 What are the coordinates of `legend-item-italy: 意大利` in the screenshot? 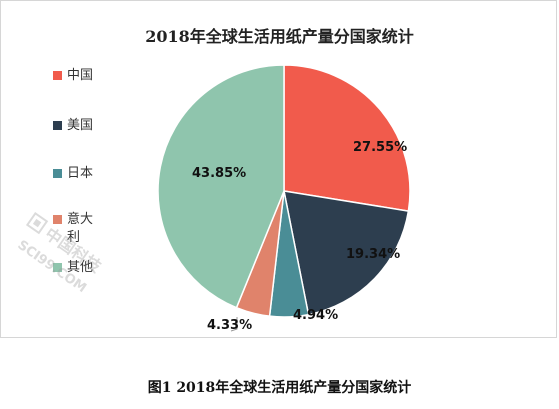 It's located at (74, 229).